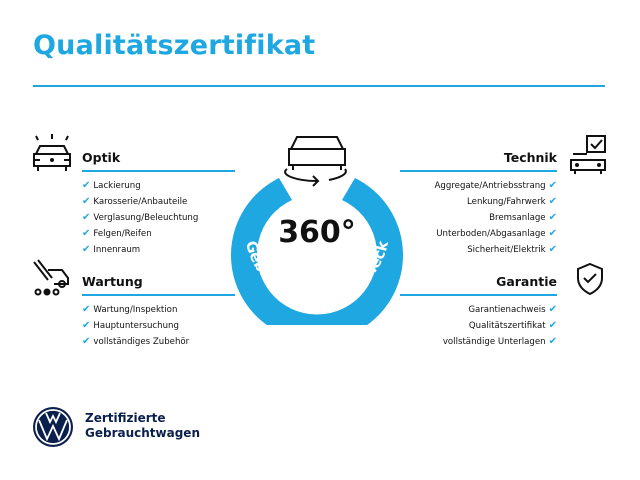  What do you see at coordinates (52, 152) in the screenshot?
I see `car-lights-icon` at bounding box center [52, 152].